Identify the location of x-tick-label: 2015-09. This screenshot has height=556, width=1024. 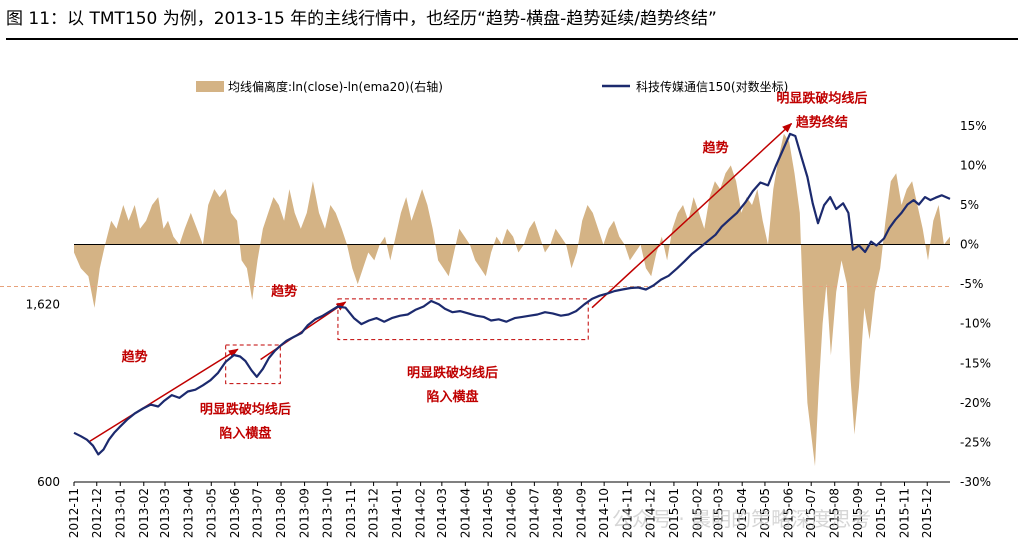
(858, 513).